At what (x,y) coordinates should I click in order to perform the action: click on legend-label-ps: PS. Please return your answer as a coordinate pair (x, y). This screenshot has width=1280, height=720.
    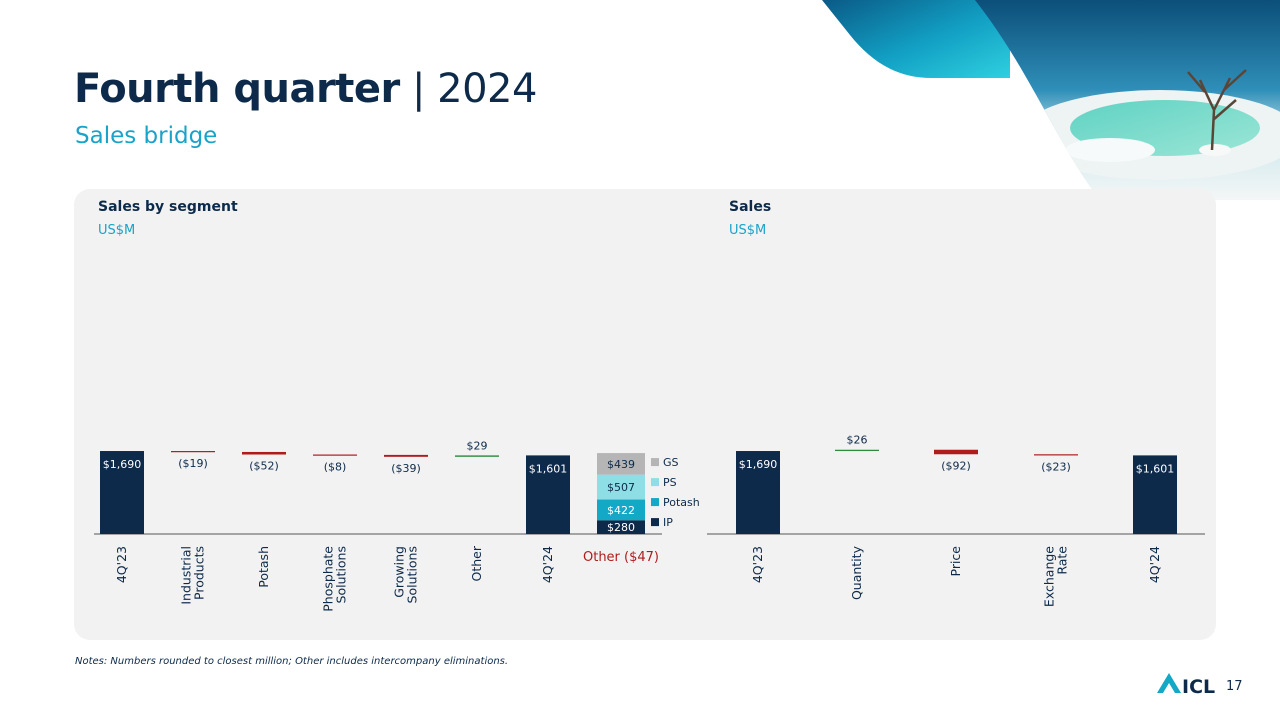
    Looking at the image, I should click on (670, 482).